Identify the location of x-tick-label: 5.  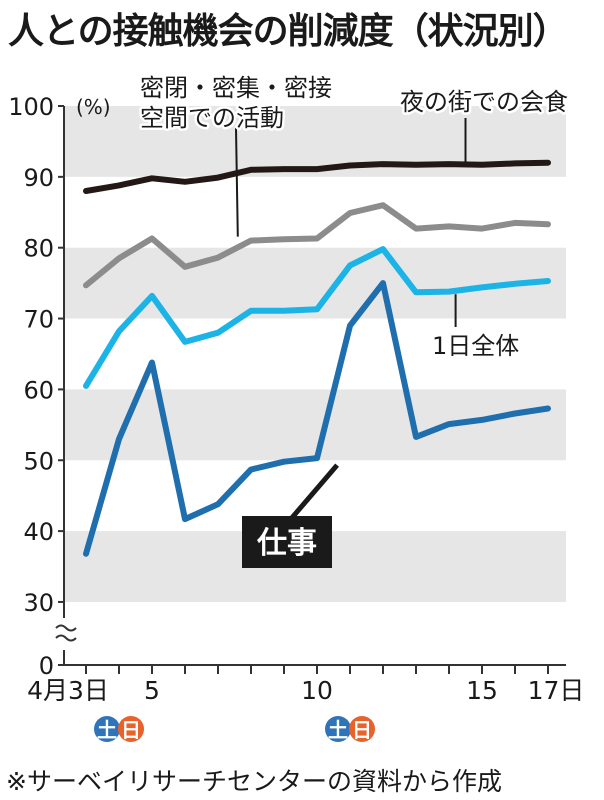
(152, 690).